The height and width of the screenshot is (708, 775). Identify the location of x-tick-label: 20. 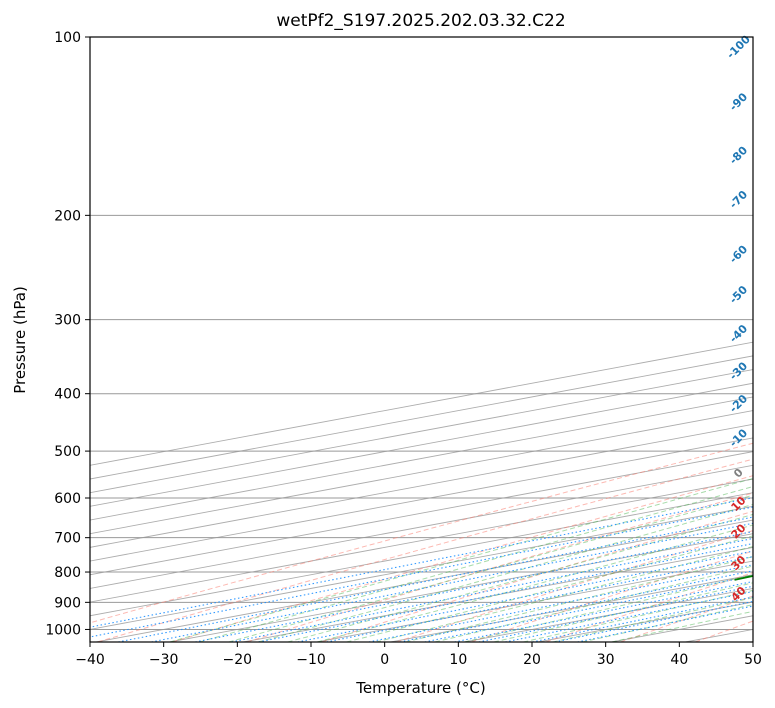
(532, 660).